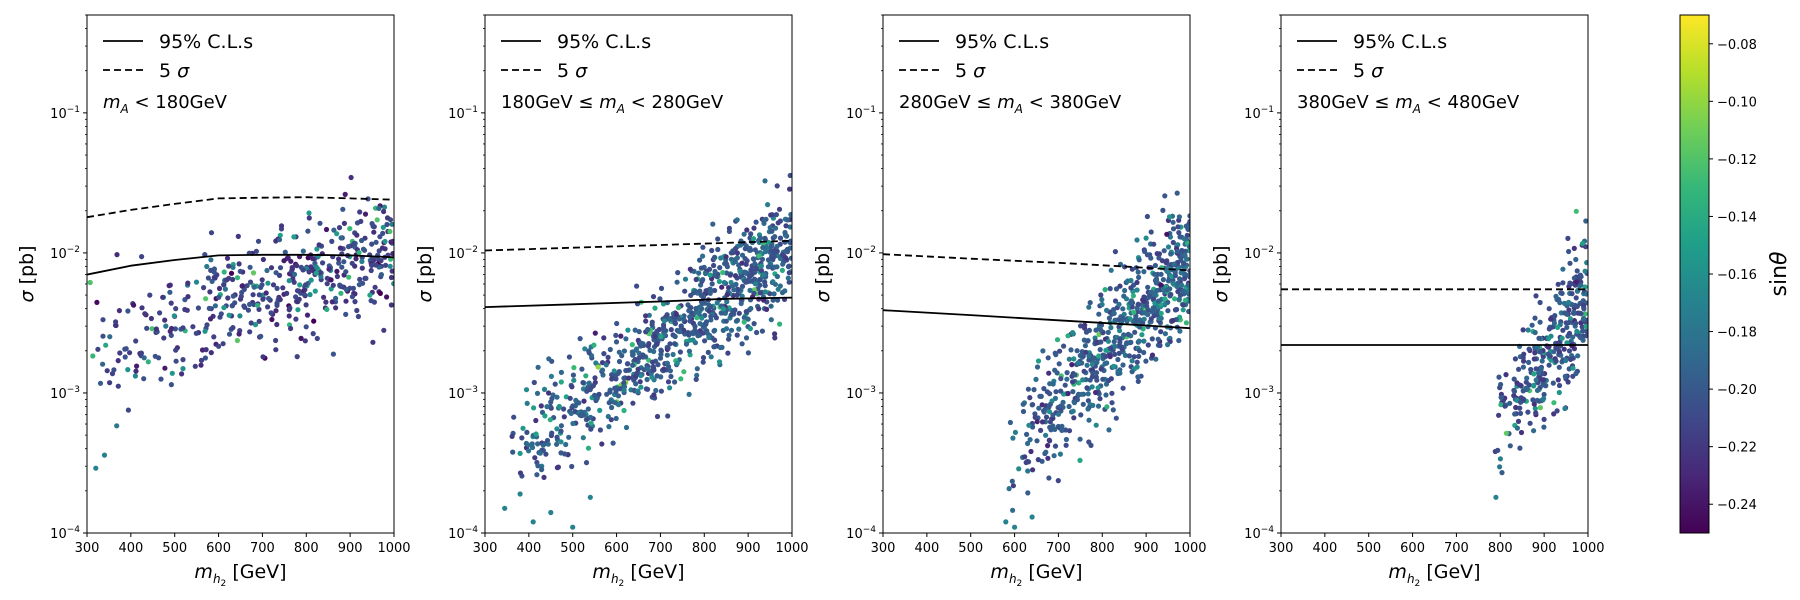 The width and height of the screenshot is (1800, 600). What do you see at coordinates (393, 548) in the screenshot?
I see `x-tick-label: 1000` at bounding box center [393, 548].